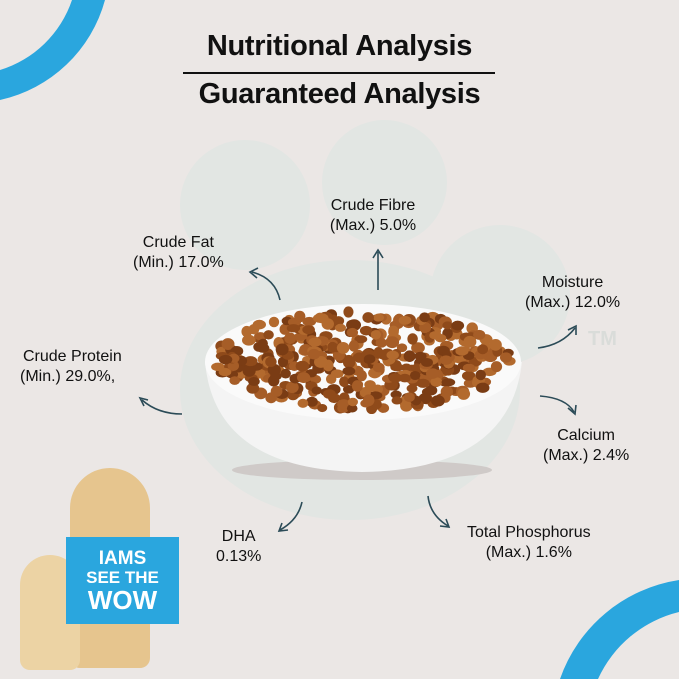 The height and width of the screenshot is (679, 679). I want to click on nutrient-crude-fibre: Crude Fibre (Max.) 5.0%, so click(373, 215).